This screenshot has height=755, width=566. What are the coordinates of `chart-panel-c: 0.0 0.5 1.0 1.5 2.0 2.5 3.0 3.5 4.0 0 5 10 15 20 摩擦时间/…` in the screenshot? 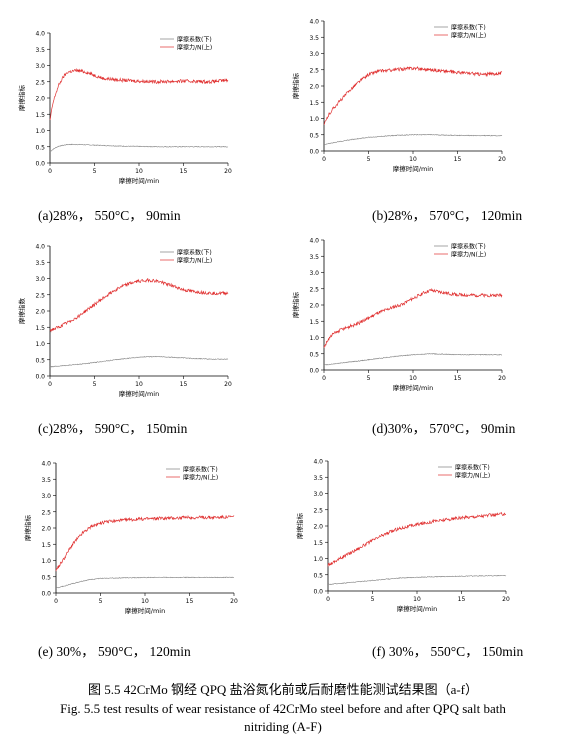 It's located at (143, 343).